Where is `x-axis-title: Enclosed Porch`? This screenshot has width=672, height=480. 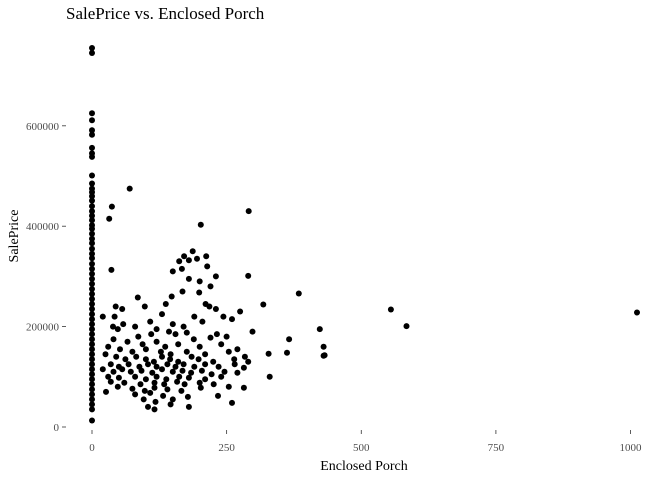
x-axis-title: Enclosed Porch is located at coordinates (363, 466).